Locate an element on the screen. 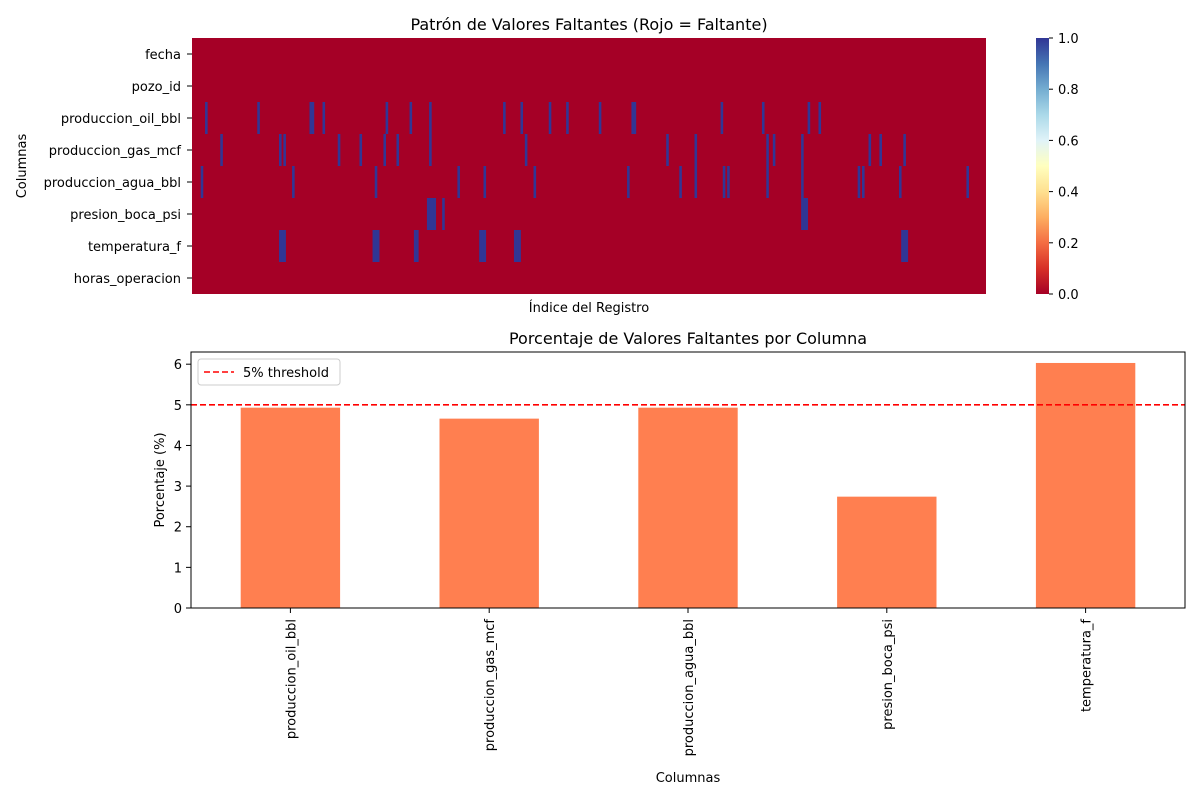 This screenshot has width=1200, height=800. bar-y-tick-label: 4 is located at coordinates (178, 446).